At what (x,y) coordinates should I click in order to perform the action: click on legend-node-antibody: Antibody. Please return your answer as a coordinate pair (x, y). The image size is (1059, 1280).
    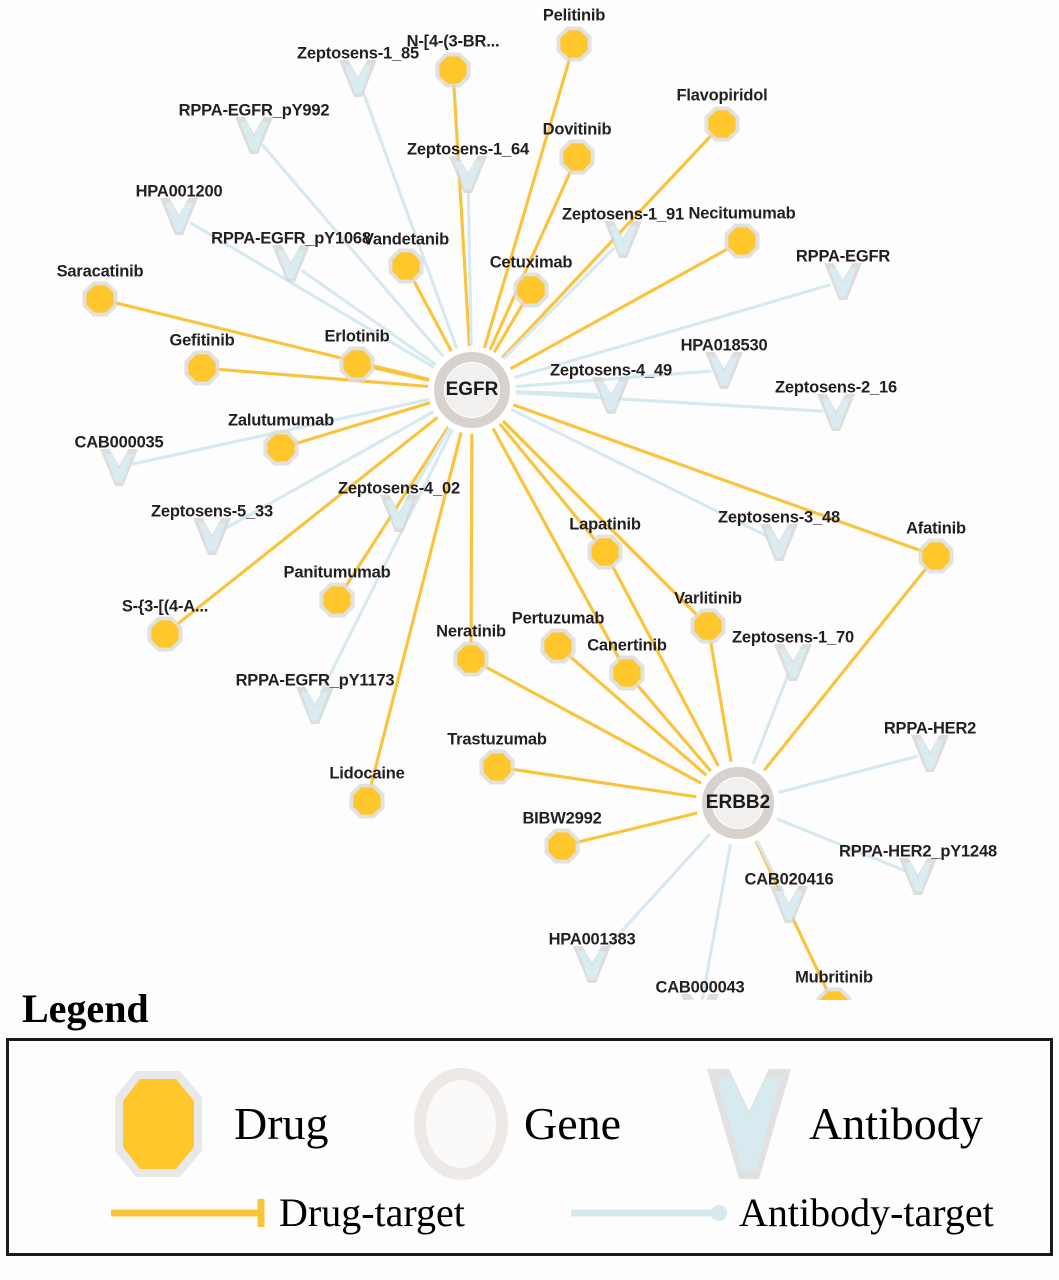
    Looking at the image, I should click on (841, 1124).